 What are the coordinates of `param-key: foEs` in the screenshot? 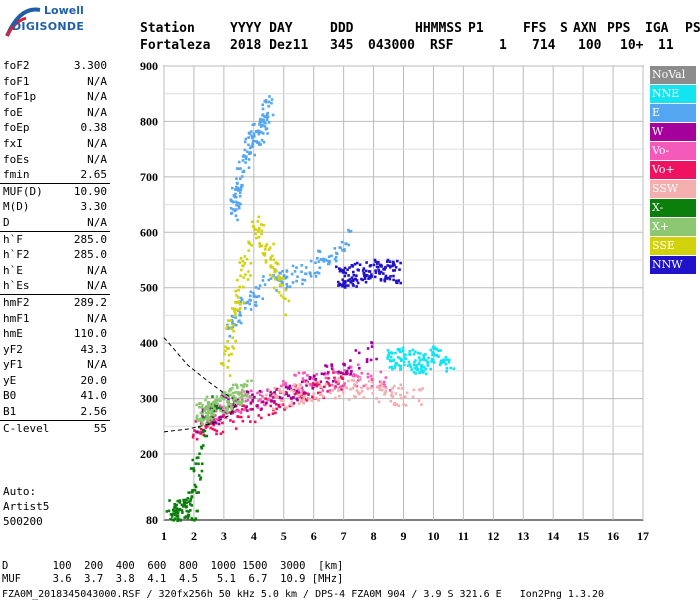 It's located at (16, 159).